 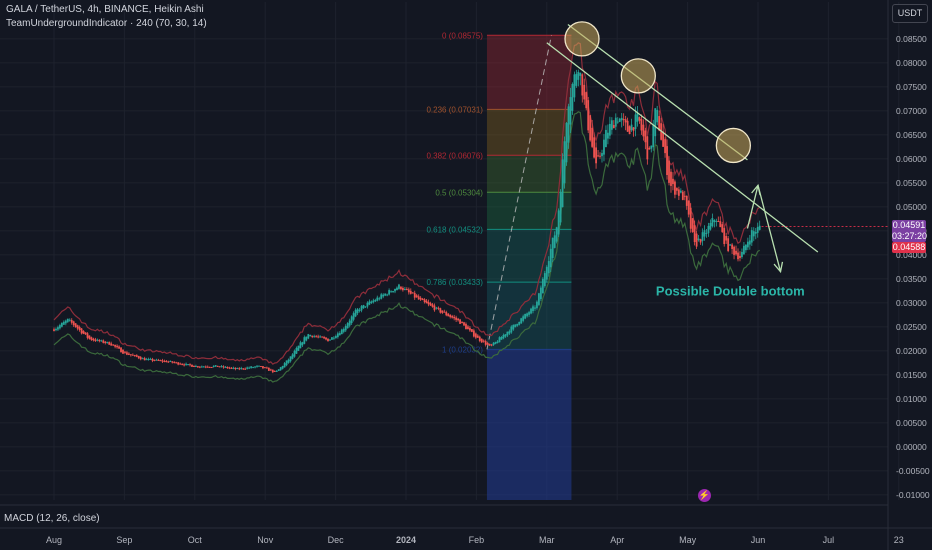 I want to click on fib-level-label: 0 (0.08575), so click(x=462, y=35).